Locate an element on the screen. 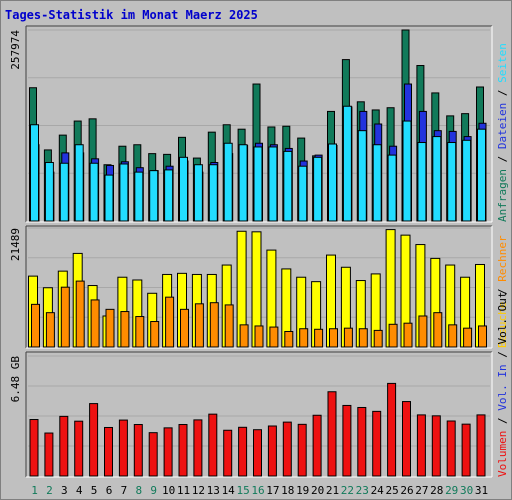 The image size is (512, 500). legend-panel-2: Besuche / Rechner is located at coordinates (502, 291).